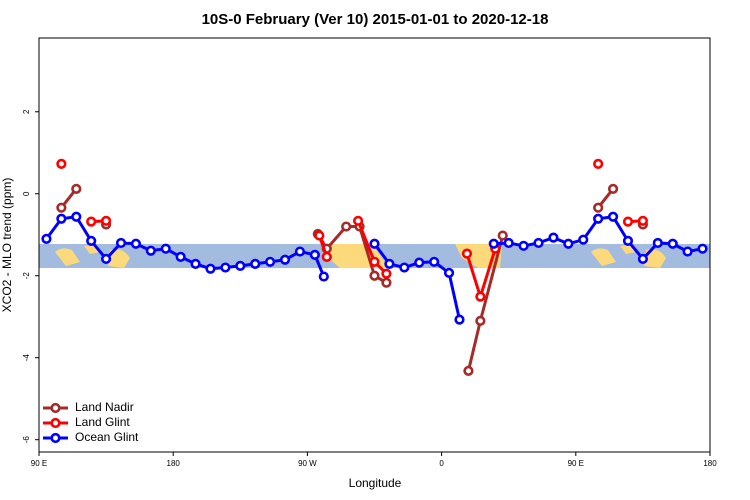 This screenshot has width=750, height=500. I want to click on y-tick-label: -6, so click(26, 440).